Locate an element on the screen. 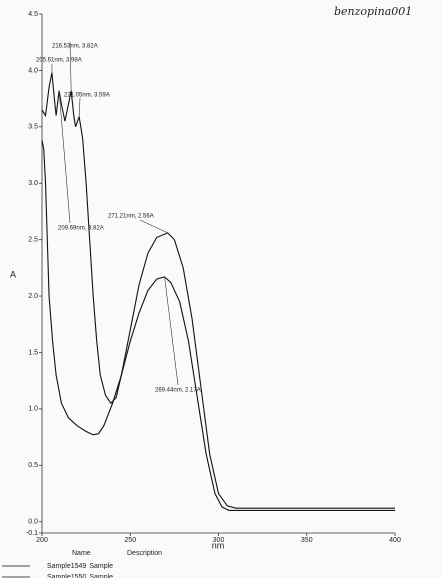 This screenshot has height=578, width=442. legend-name: Sample1549 is located at coordinates (66, 566).